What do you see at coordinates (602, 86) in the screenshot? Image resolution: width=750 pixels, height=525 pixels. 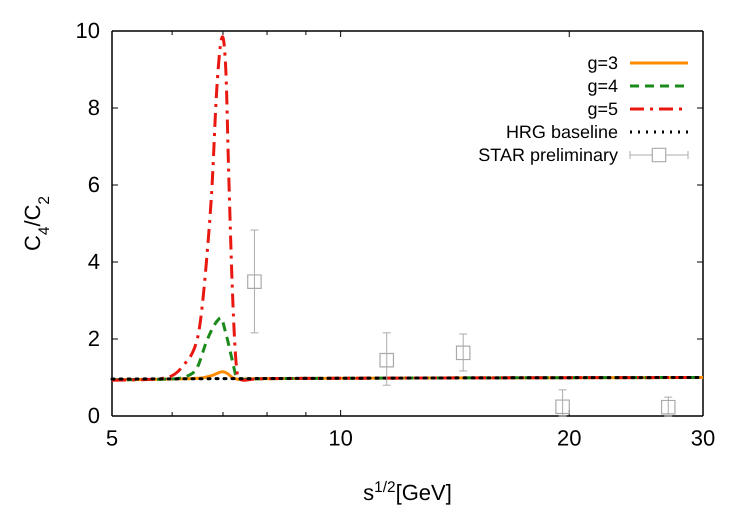 I see `legend-label: g=4` at bounding box center [602, 86].